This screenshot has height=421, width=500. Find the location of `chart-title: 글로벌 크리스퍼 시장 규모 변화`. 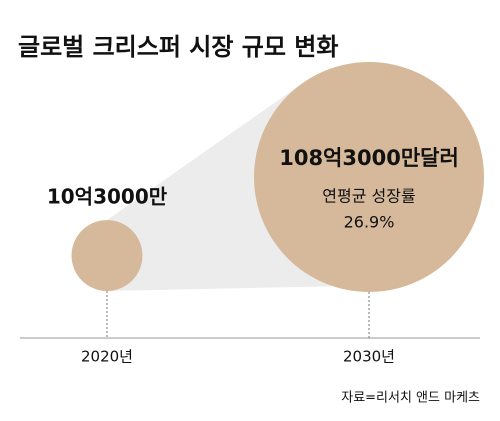

chart-title: 글로벌 크리스퍼 시장 규모 변화 is located at coordinates (178, 47).